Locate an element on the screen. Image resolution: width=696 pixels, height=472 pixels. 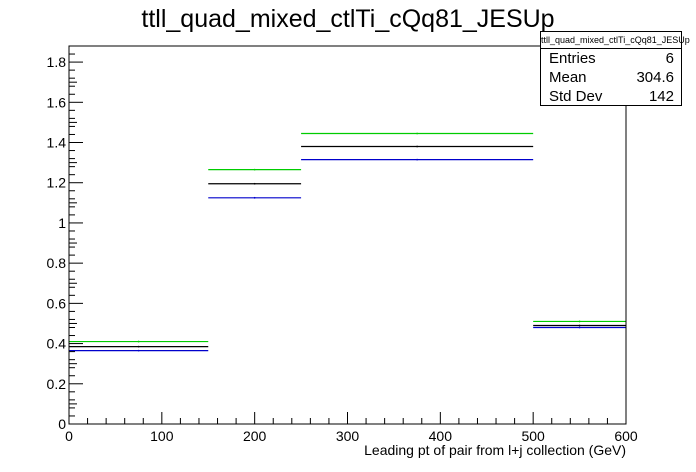
x-tick-label: 600 is located at coordinates (626, 436).